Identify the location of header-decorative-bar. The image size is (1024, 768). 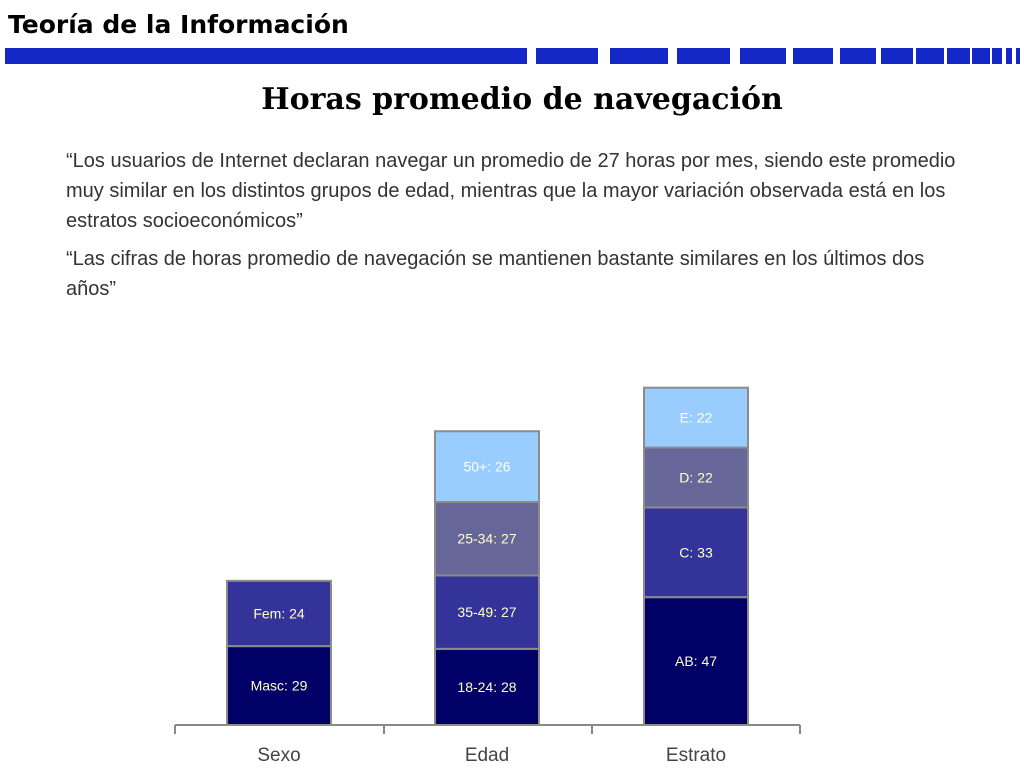
(512, 56).